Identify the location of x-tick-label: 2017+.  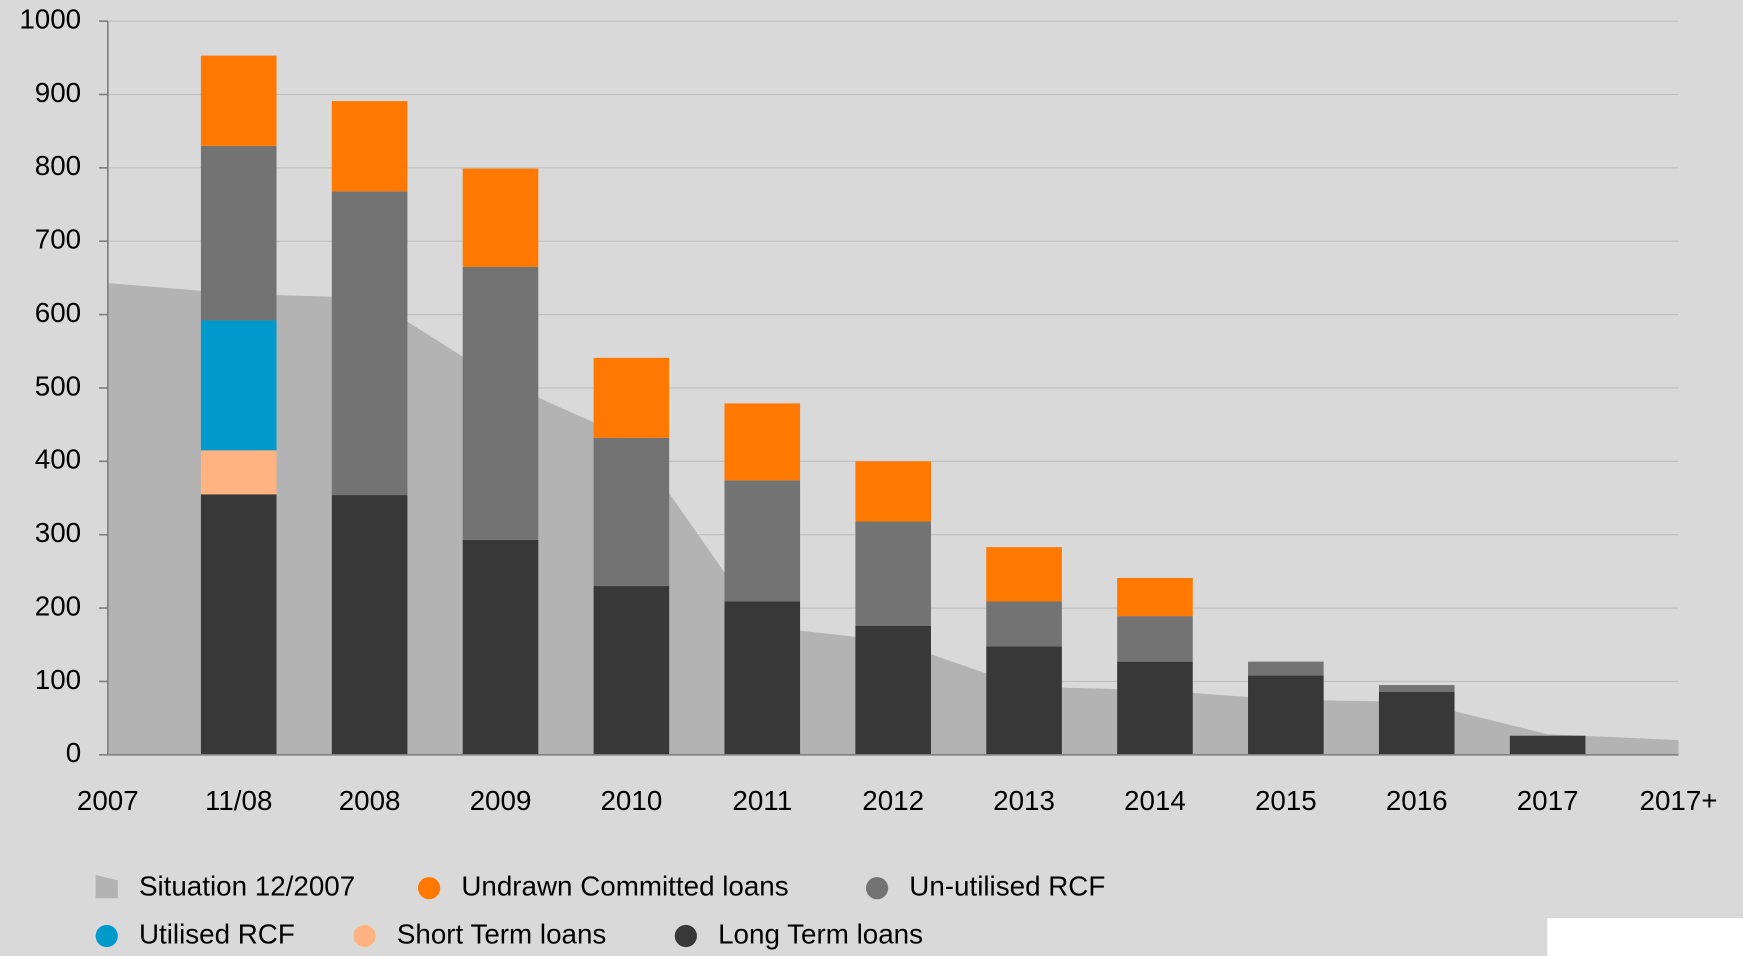
(1679, 800).